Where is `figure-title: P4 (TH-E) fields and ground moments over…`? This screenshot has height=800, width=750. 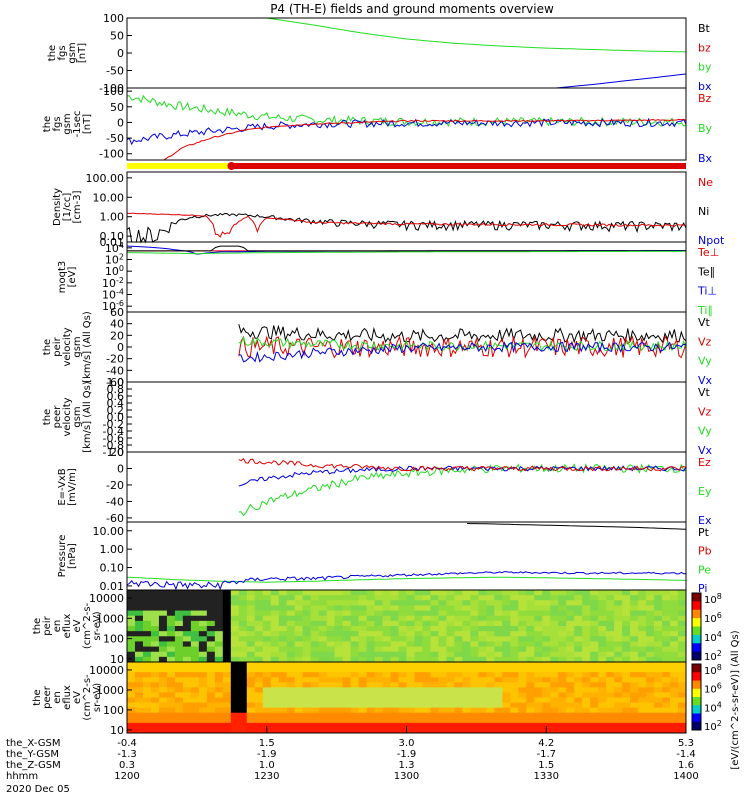
figure-title: P4 (TH-E) fields and ground moments over… is located at coordinates (412, 9).